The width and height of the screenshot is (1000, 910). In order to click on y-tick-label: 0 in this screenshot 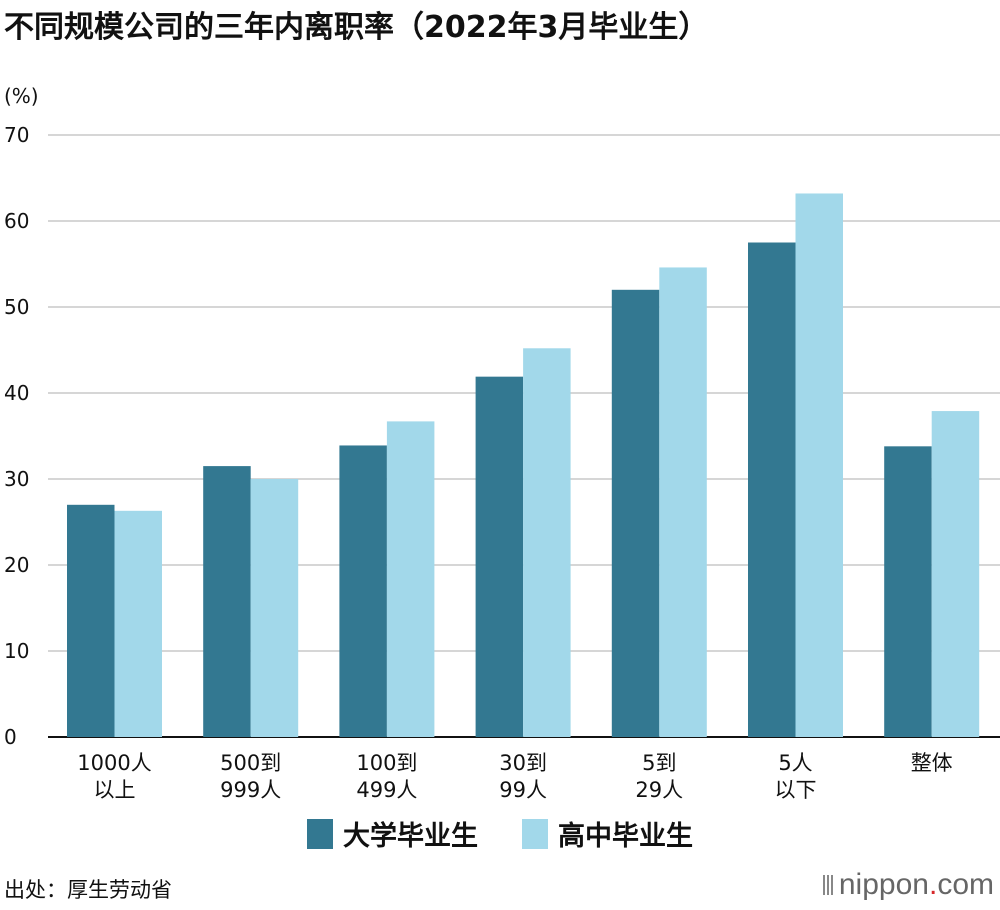, I will do `click(10, 737)`.